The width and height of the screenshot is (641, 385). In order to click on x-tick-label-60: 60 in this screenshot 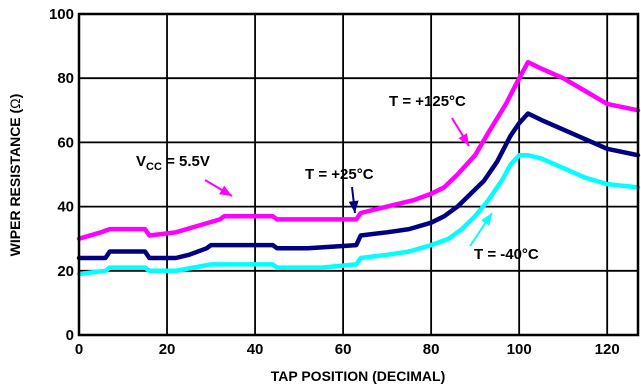, I will do `click(343, 349)`.